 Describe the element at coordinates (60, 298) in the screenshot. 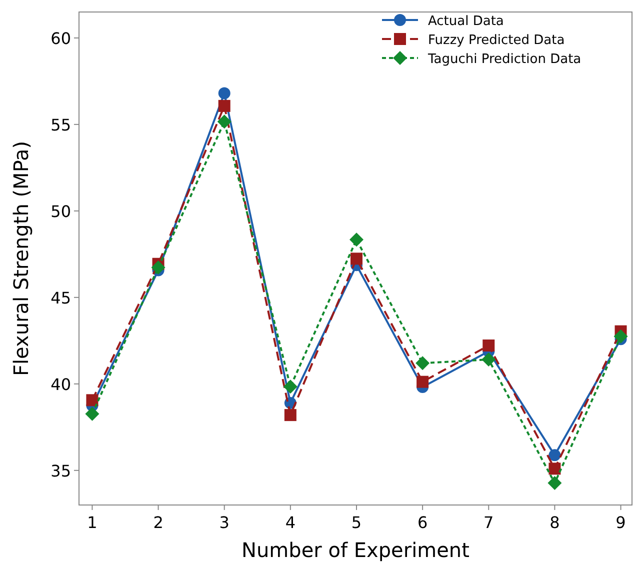

I see `y-tick-label: 45` at that location.